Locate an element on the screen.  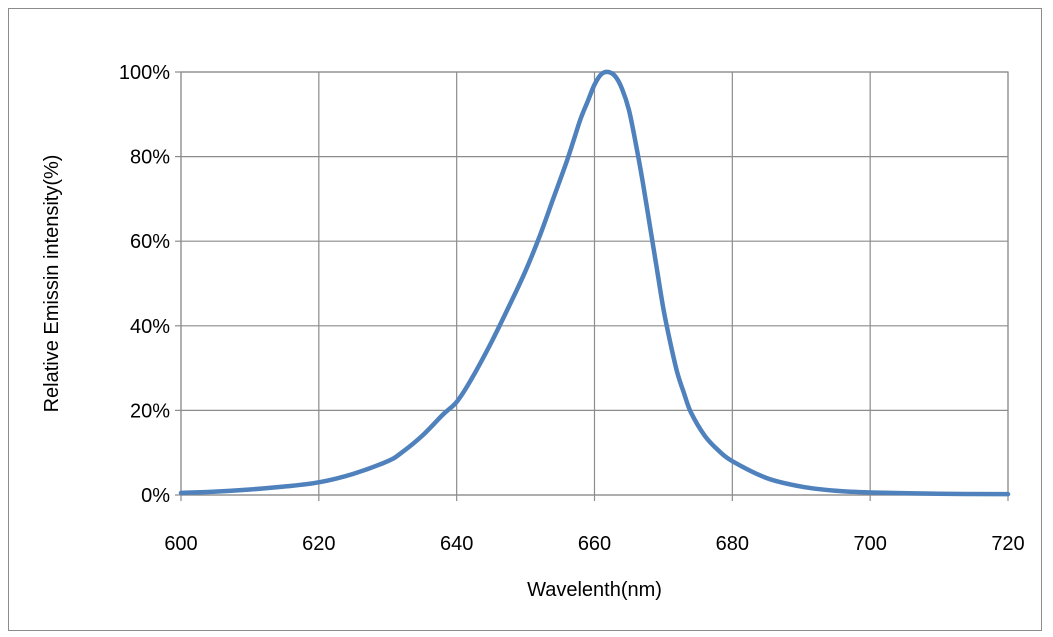
y-tick-labels: 0% 20% 40% 60% 80% 100% is located at coordinates (144, 284).